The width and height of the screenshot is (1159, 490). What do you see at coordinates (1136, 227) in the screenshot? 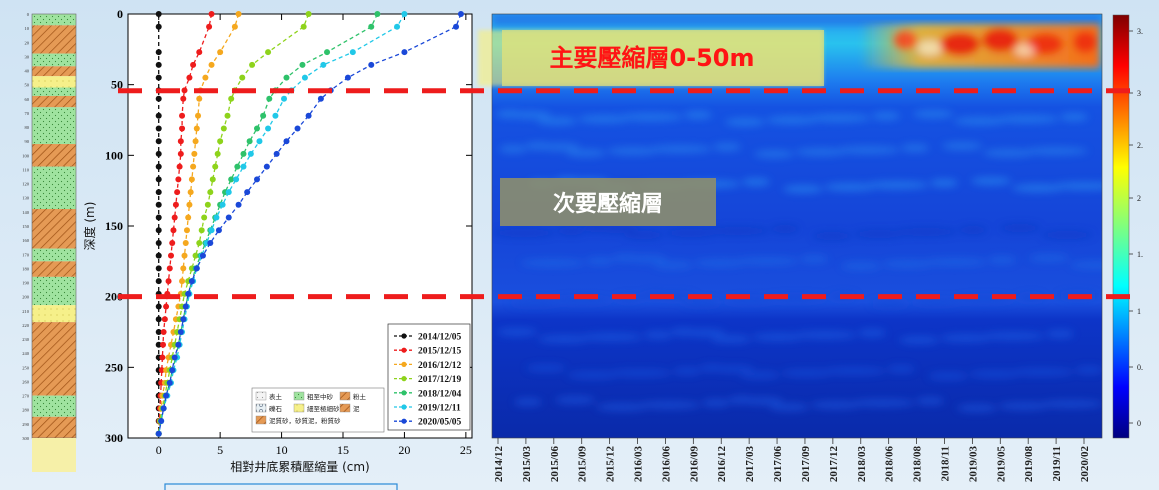
I see `colorbar-ticks: 3. 3 2. 2 1. 1 0. 0` at bounding box center [1136, 227].